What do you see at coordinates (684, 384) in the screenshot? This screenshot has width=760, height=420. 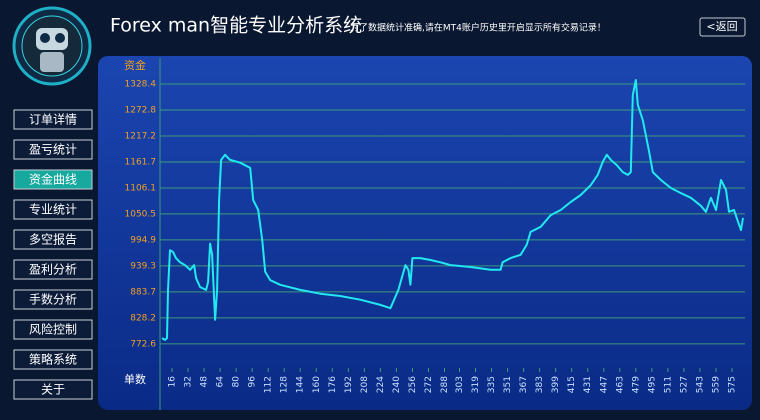 I see `x-tick-label: 527` at bounding box center [684, 384].